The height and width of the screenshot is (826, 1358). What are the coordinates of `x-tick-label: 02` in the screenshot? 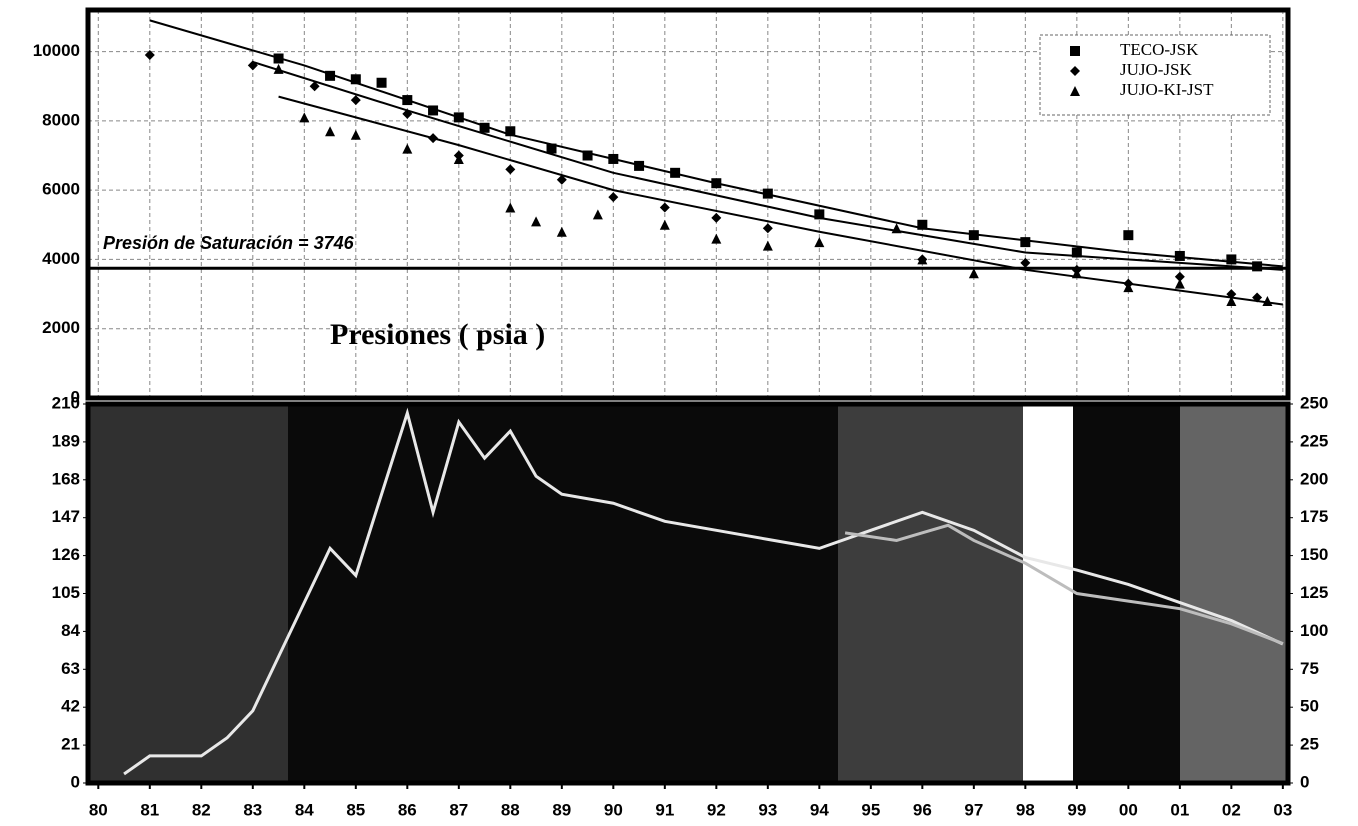 It's located at (1231, 809).